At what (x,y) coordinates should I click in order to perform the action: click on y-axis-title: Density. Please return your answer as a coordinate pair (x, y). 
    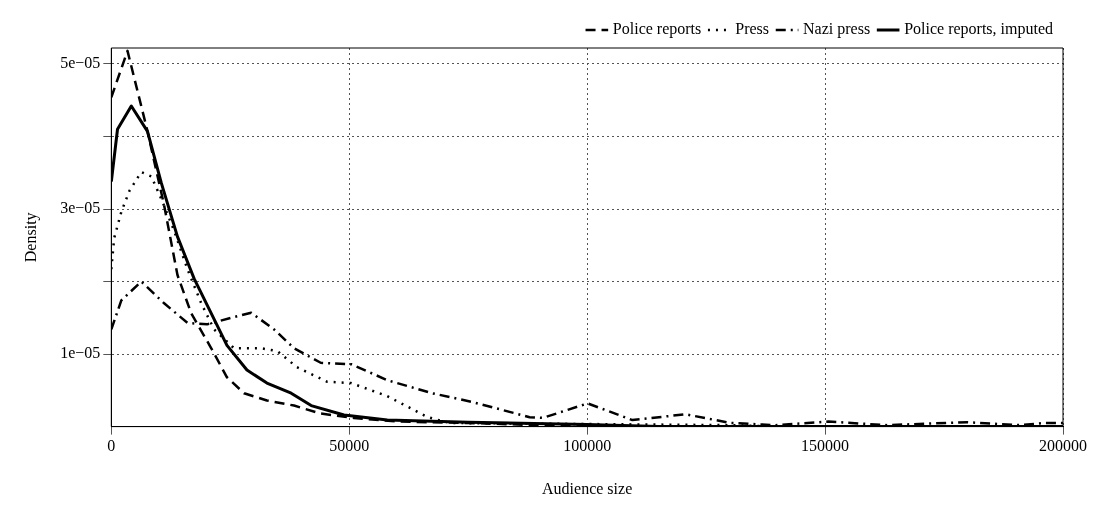
    Looking at the image, I should click on (30, 237).